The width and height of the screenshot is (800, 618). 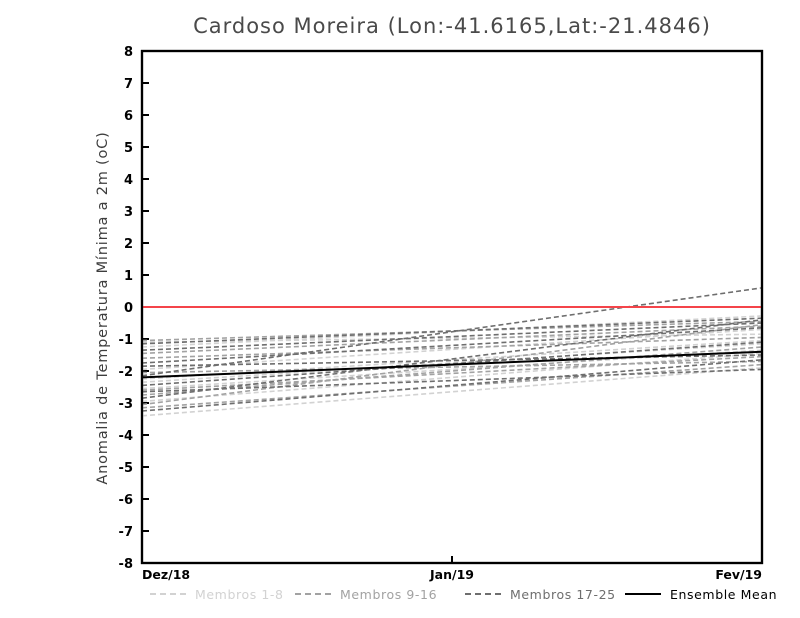 I want to click on y-tick-label: 4, so click(x=128, y=180).